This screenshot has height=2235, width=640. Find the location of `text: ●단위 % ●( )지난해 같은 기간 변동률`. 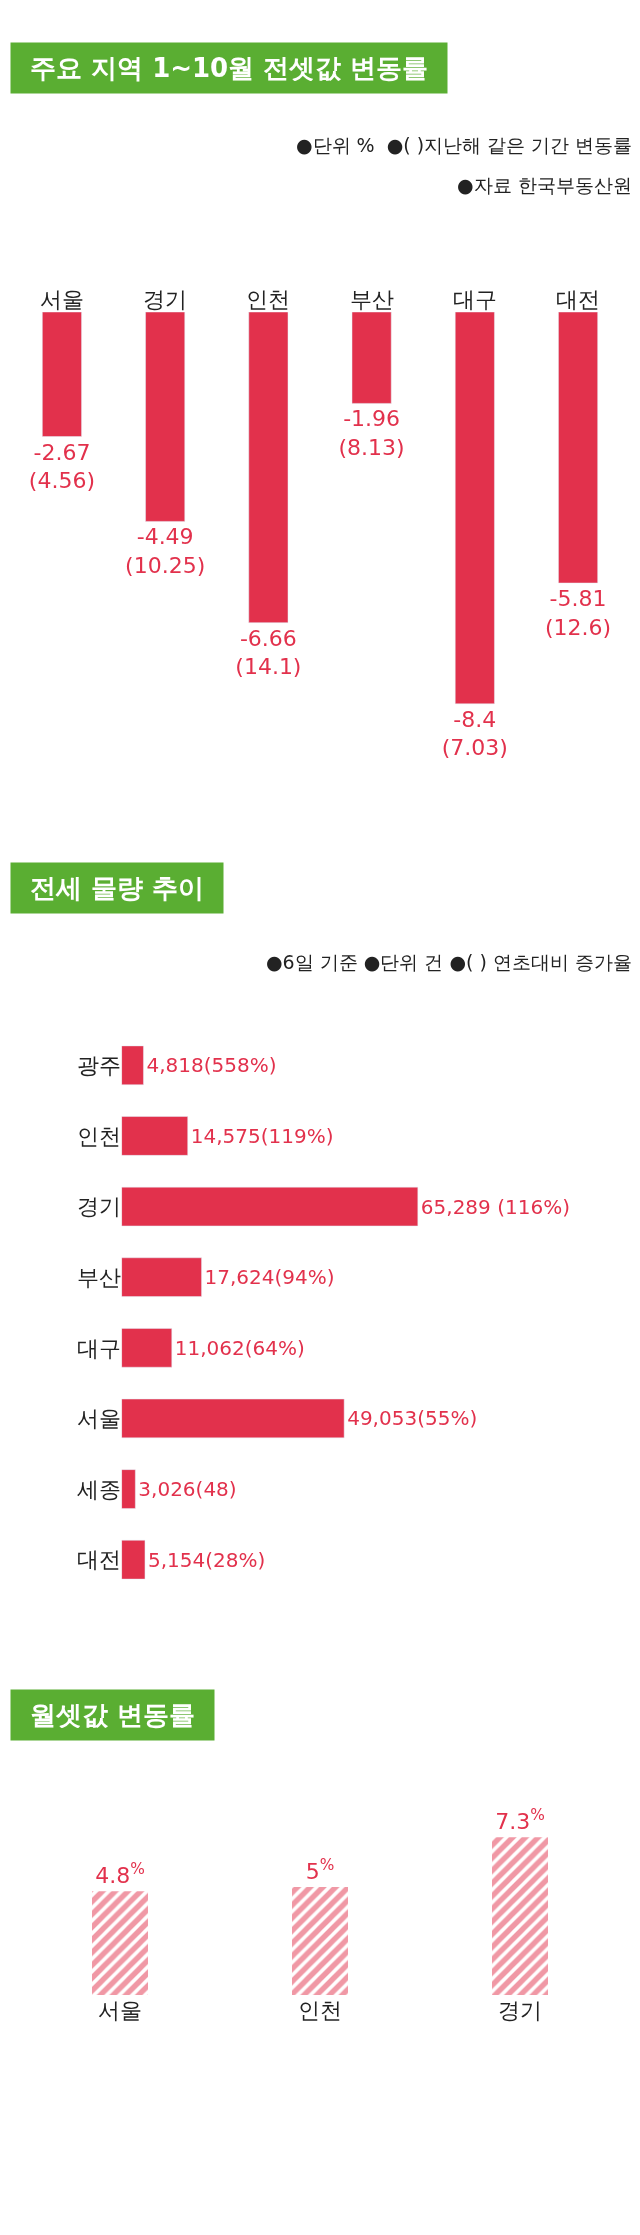

text: ●단위 % ●( )지난해 같은 기간 변동률 is located at coordinates (464, 145).